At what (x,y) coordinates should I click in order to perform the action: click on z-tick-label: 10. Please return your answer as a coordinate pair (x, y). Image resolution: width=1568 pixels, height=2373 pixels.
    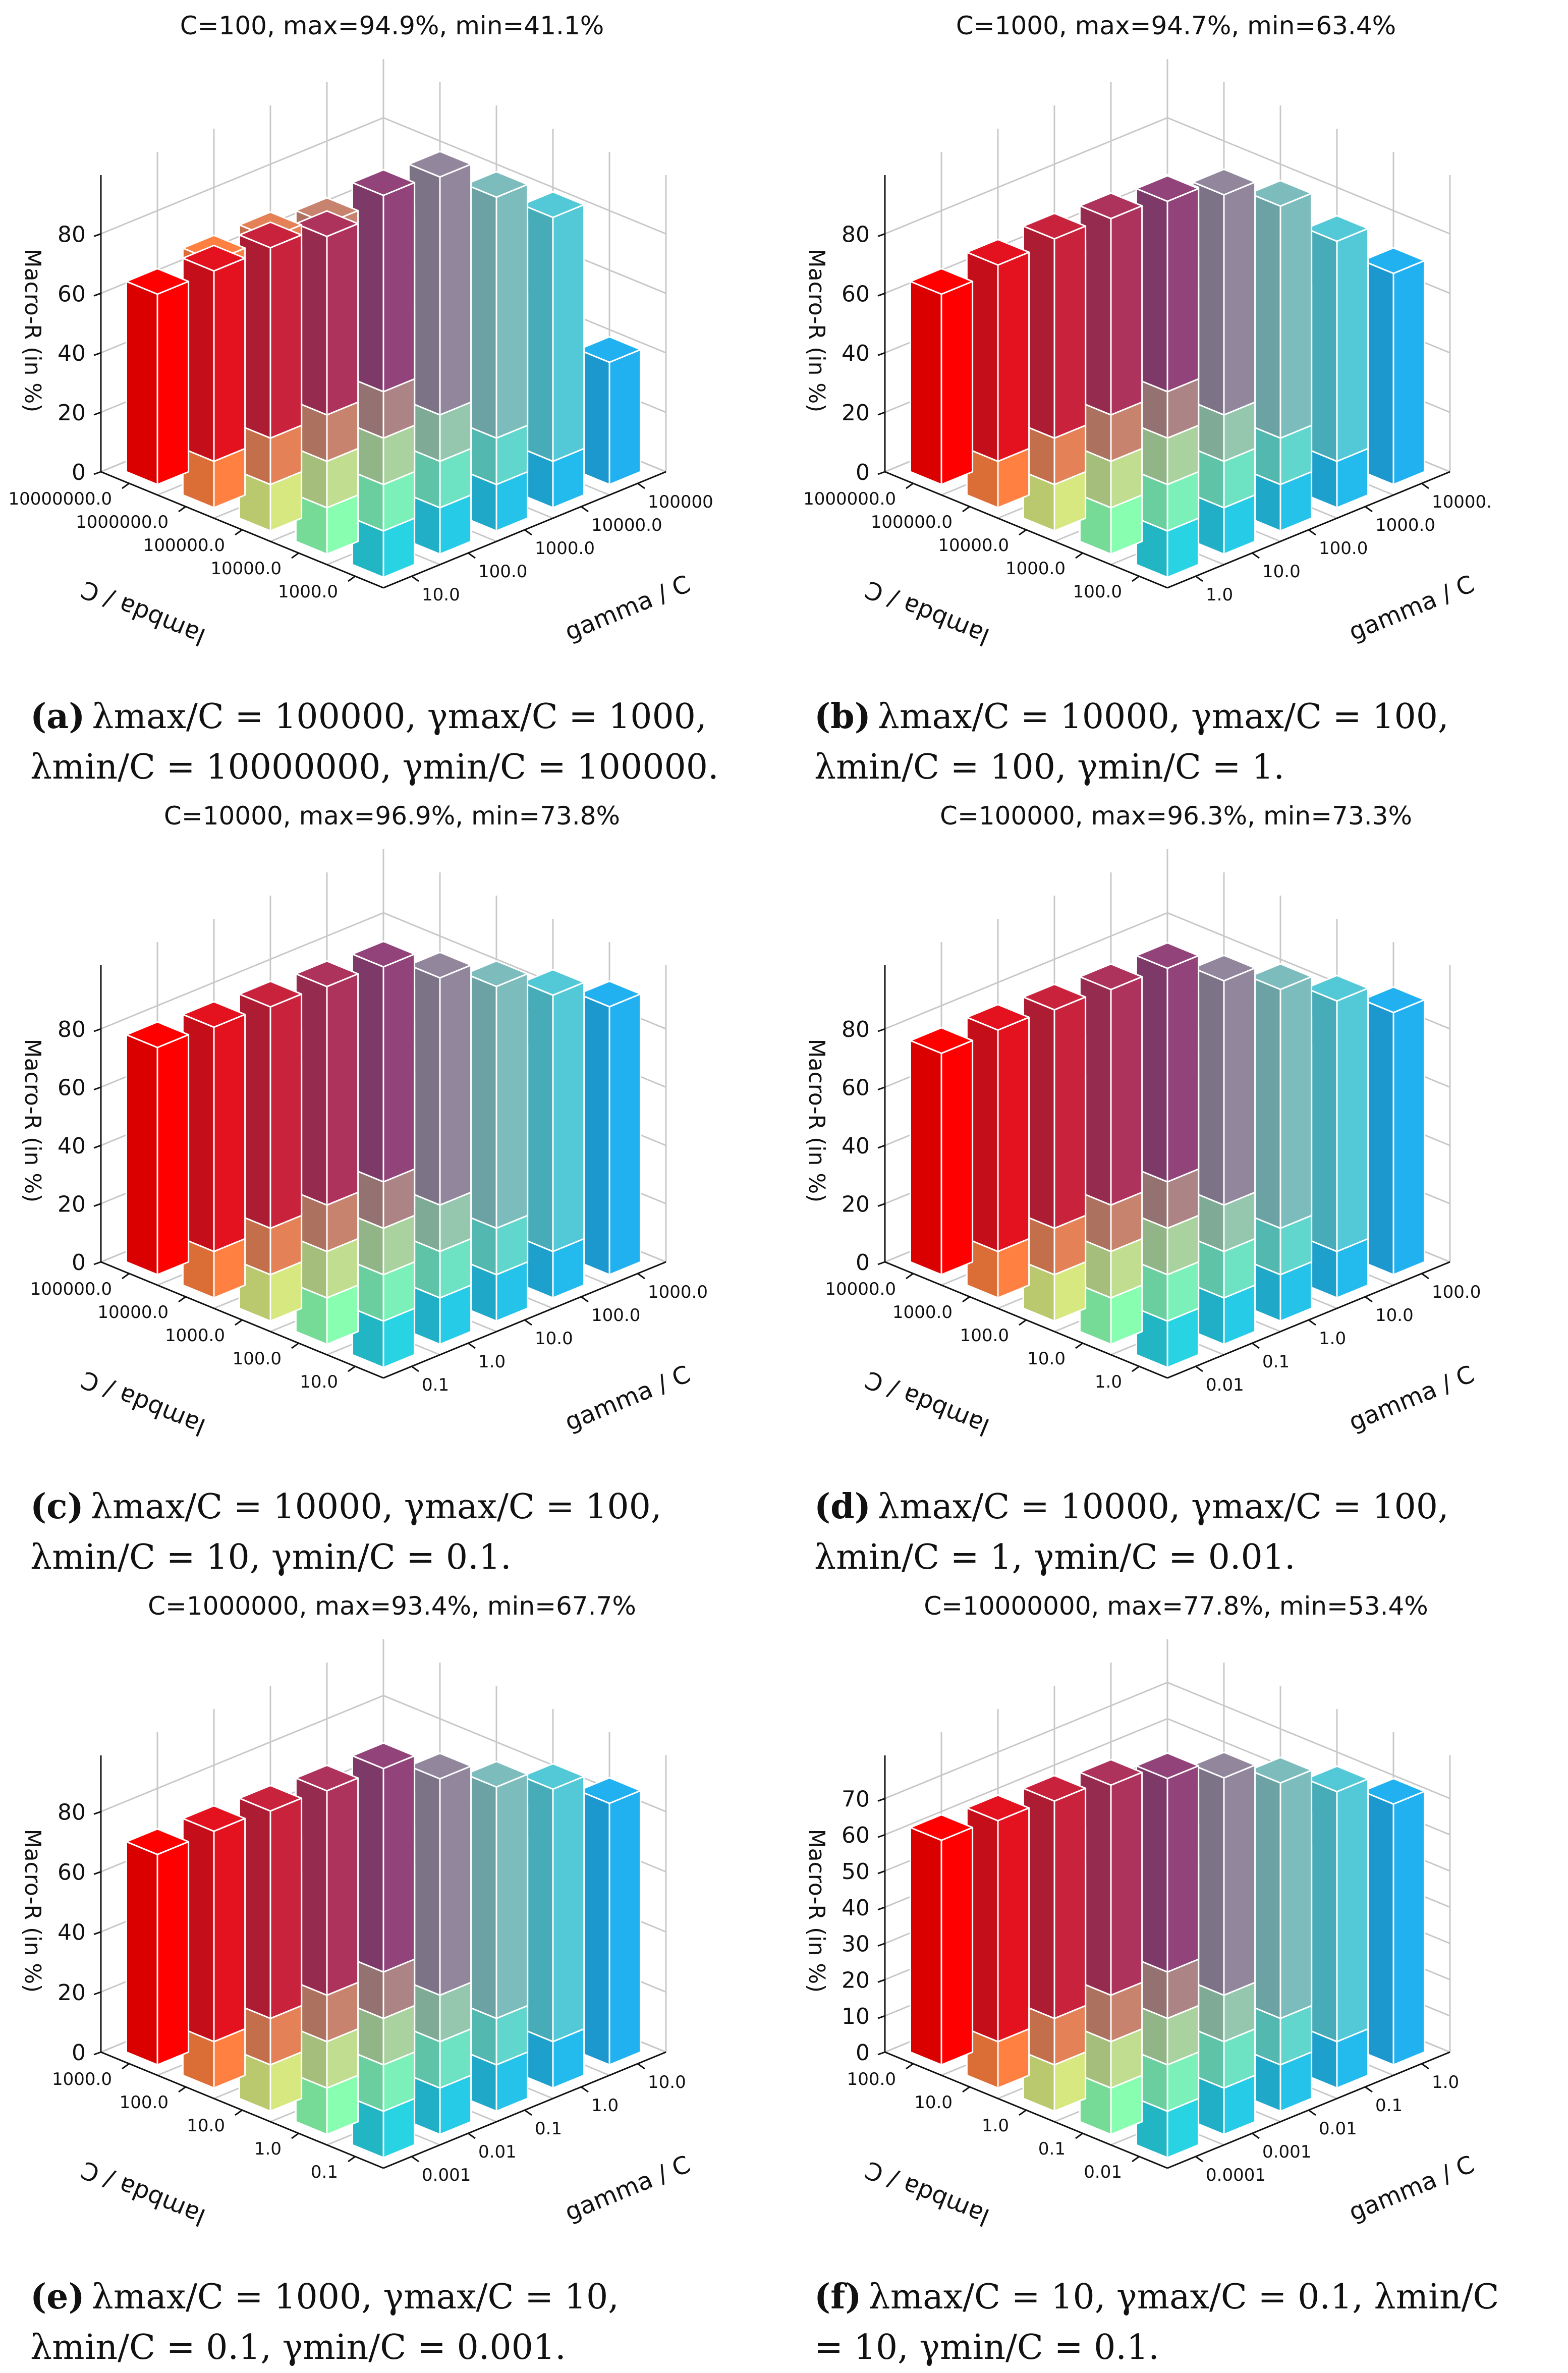
    Looking at the image, I should click on (856, 2016).